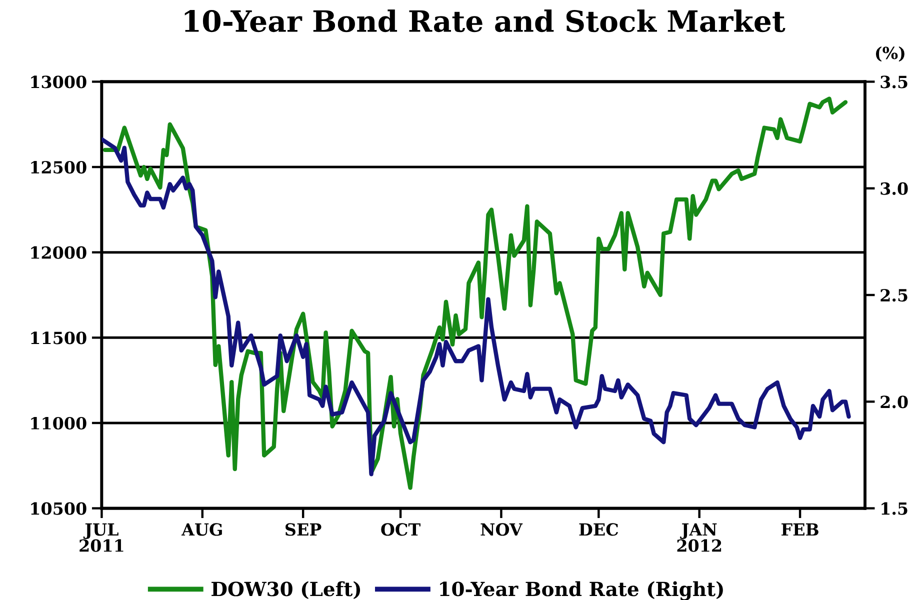  Describe the element at coordinates (102, 537) in the screenshot. I see `x-tick-label: JUL 2011` at that location.